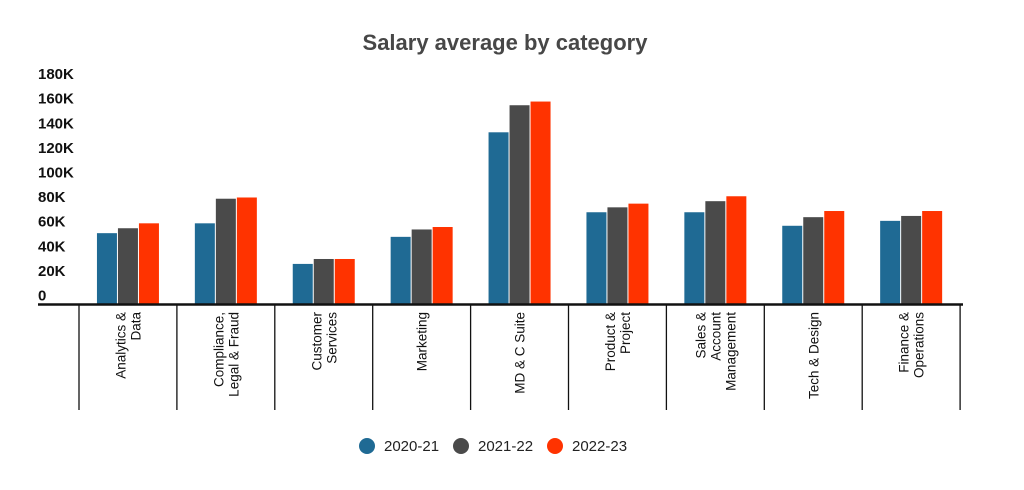 This screenshot has width=1024, height=490. Describe the element at coordinates (52, 197) in the screenshot. I see `y-tick-label: 80K` at that location.